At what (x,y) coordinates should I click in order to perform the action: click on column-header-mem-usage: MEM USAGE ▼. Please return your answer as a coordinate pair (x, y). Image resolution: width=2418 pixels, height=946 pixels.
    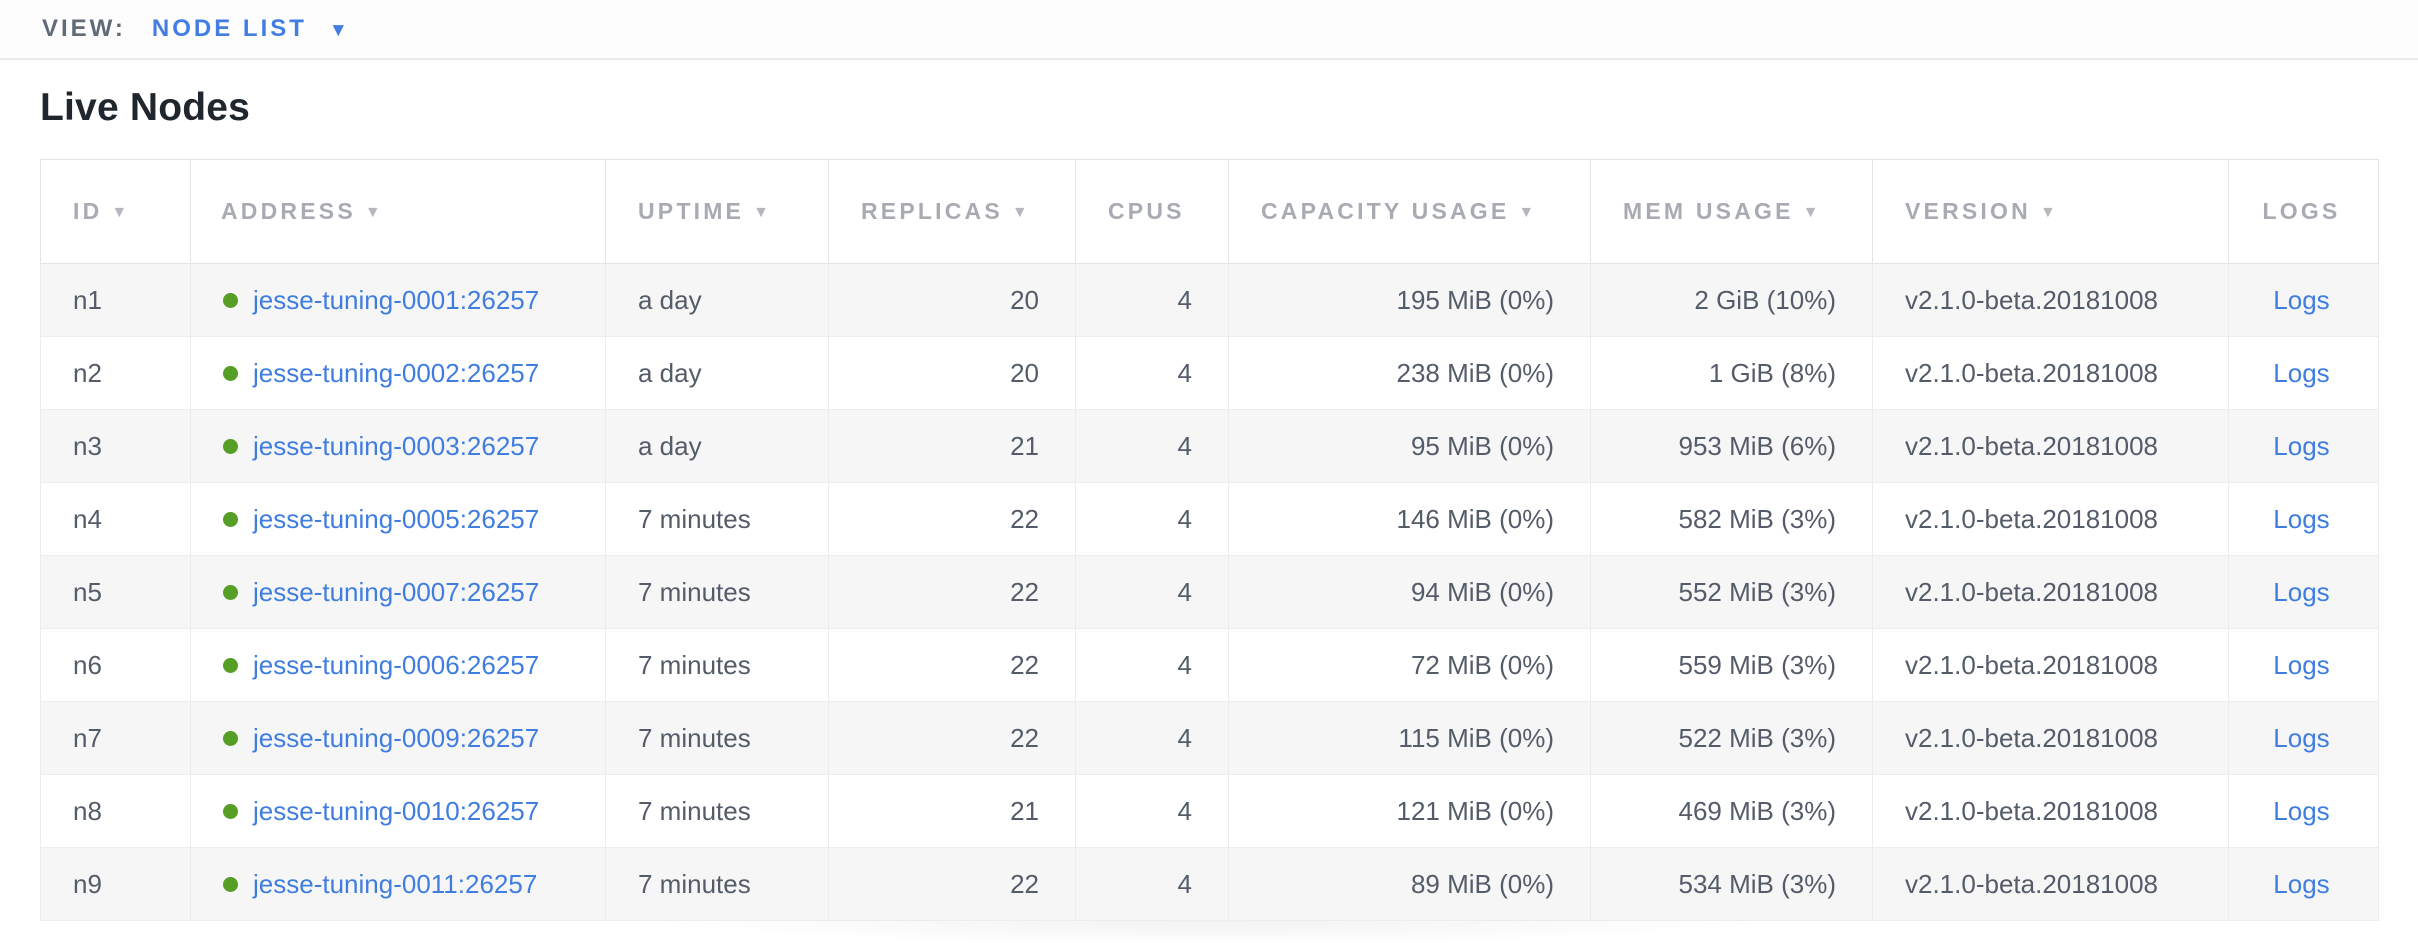
    Looking at the image, I should click on (1731, 211).